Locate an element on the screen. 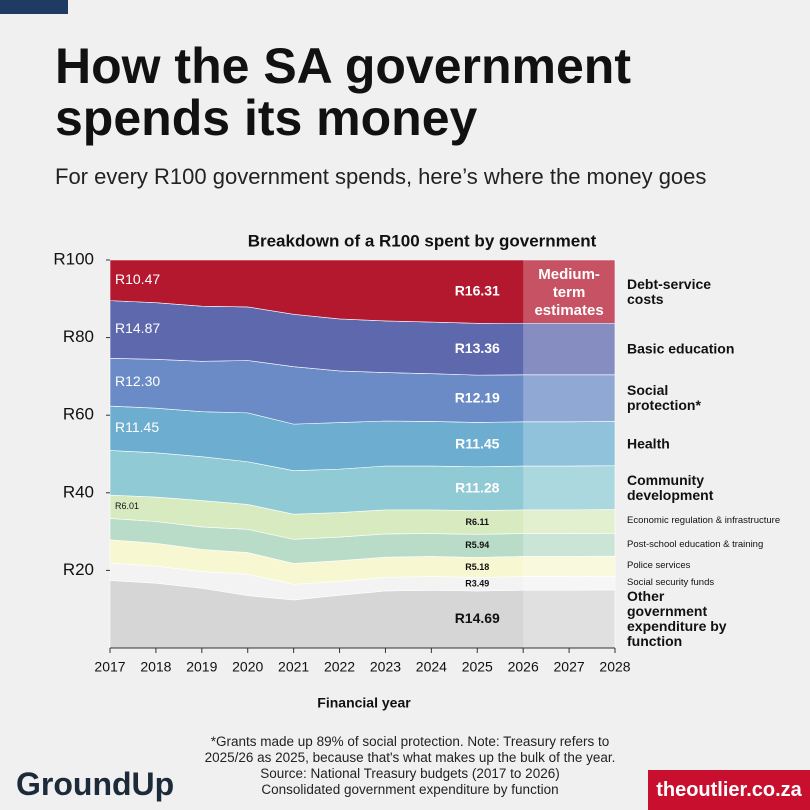 The image size is (810, 810). x-axis-label: Financial year is located at coordinates (364, 703).